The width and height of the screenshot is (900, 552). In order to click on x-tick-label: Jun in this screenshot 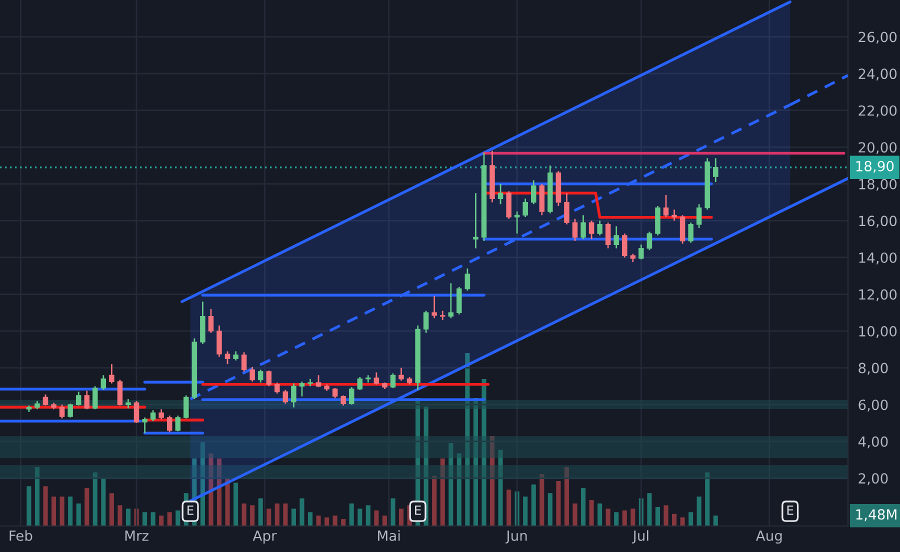, I will do `click(516, 537)`.